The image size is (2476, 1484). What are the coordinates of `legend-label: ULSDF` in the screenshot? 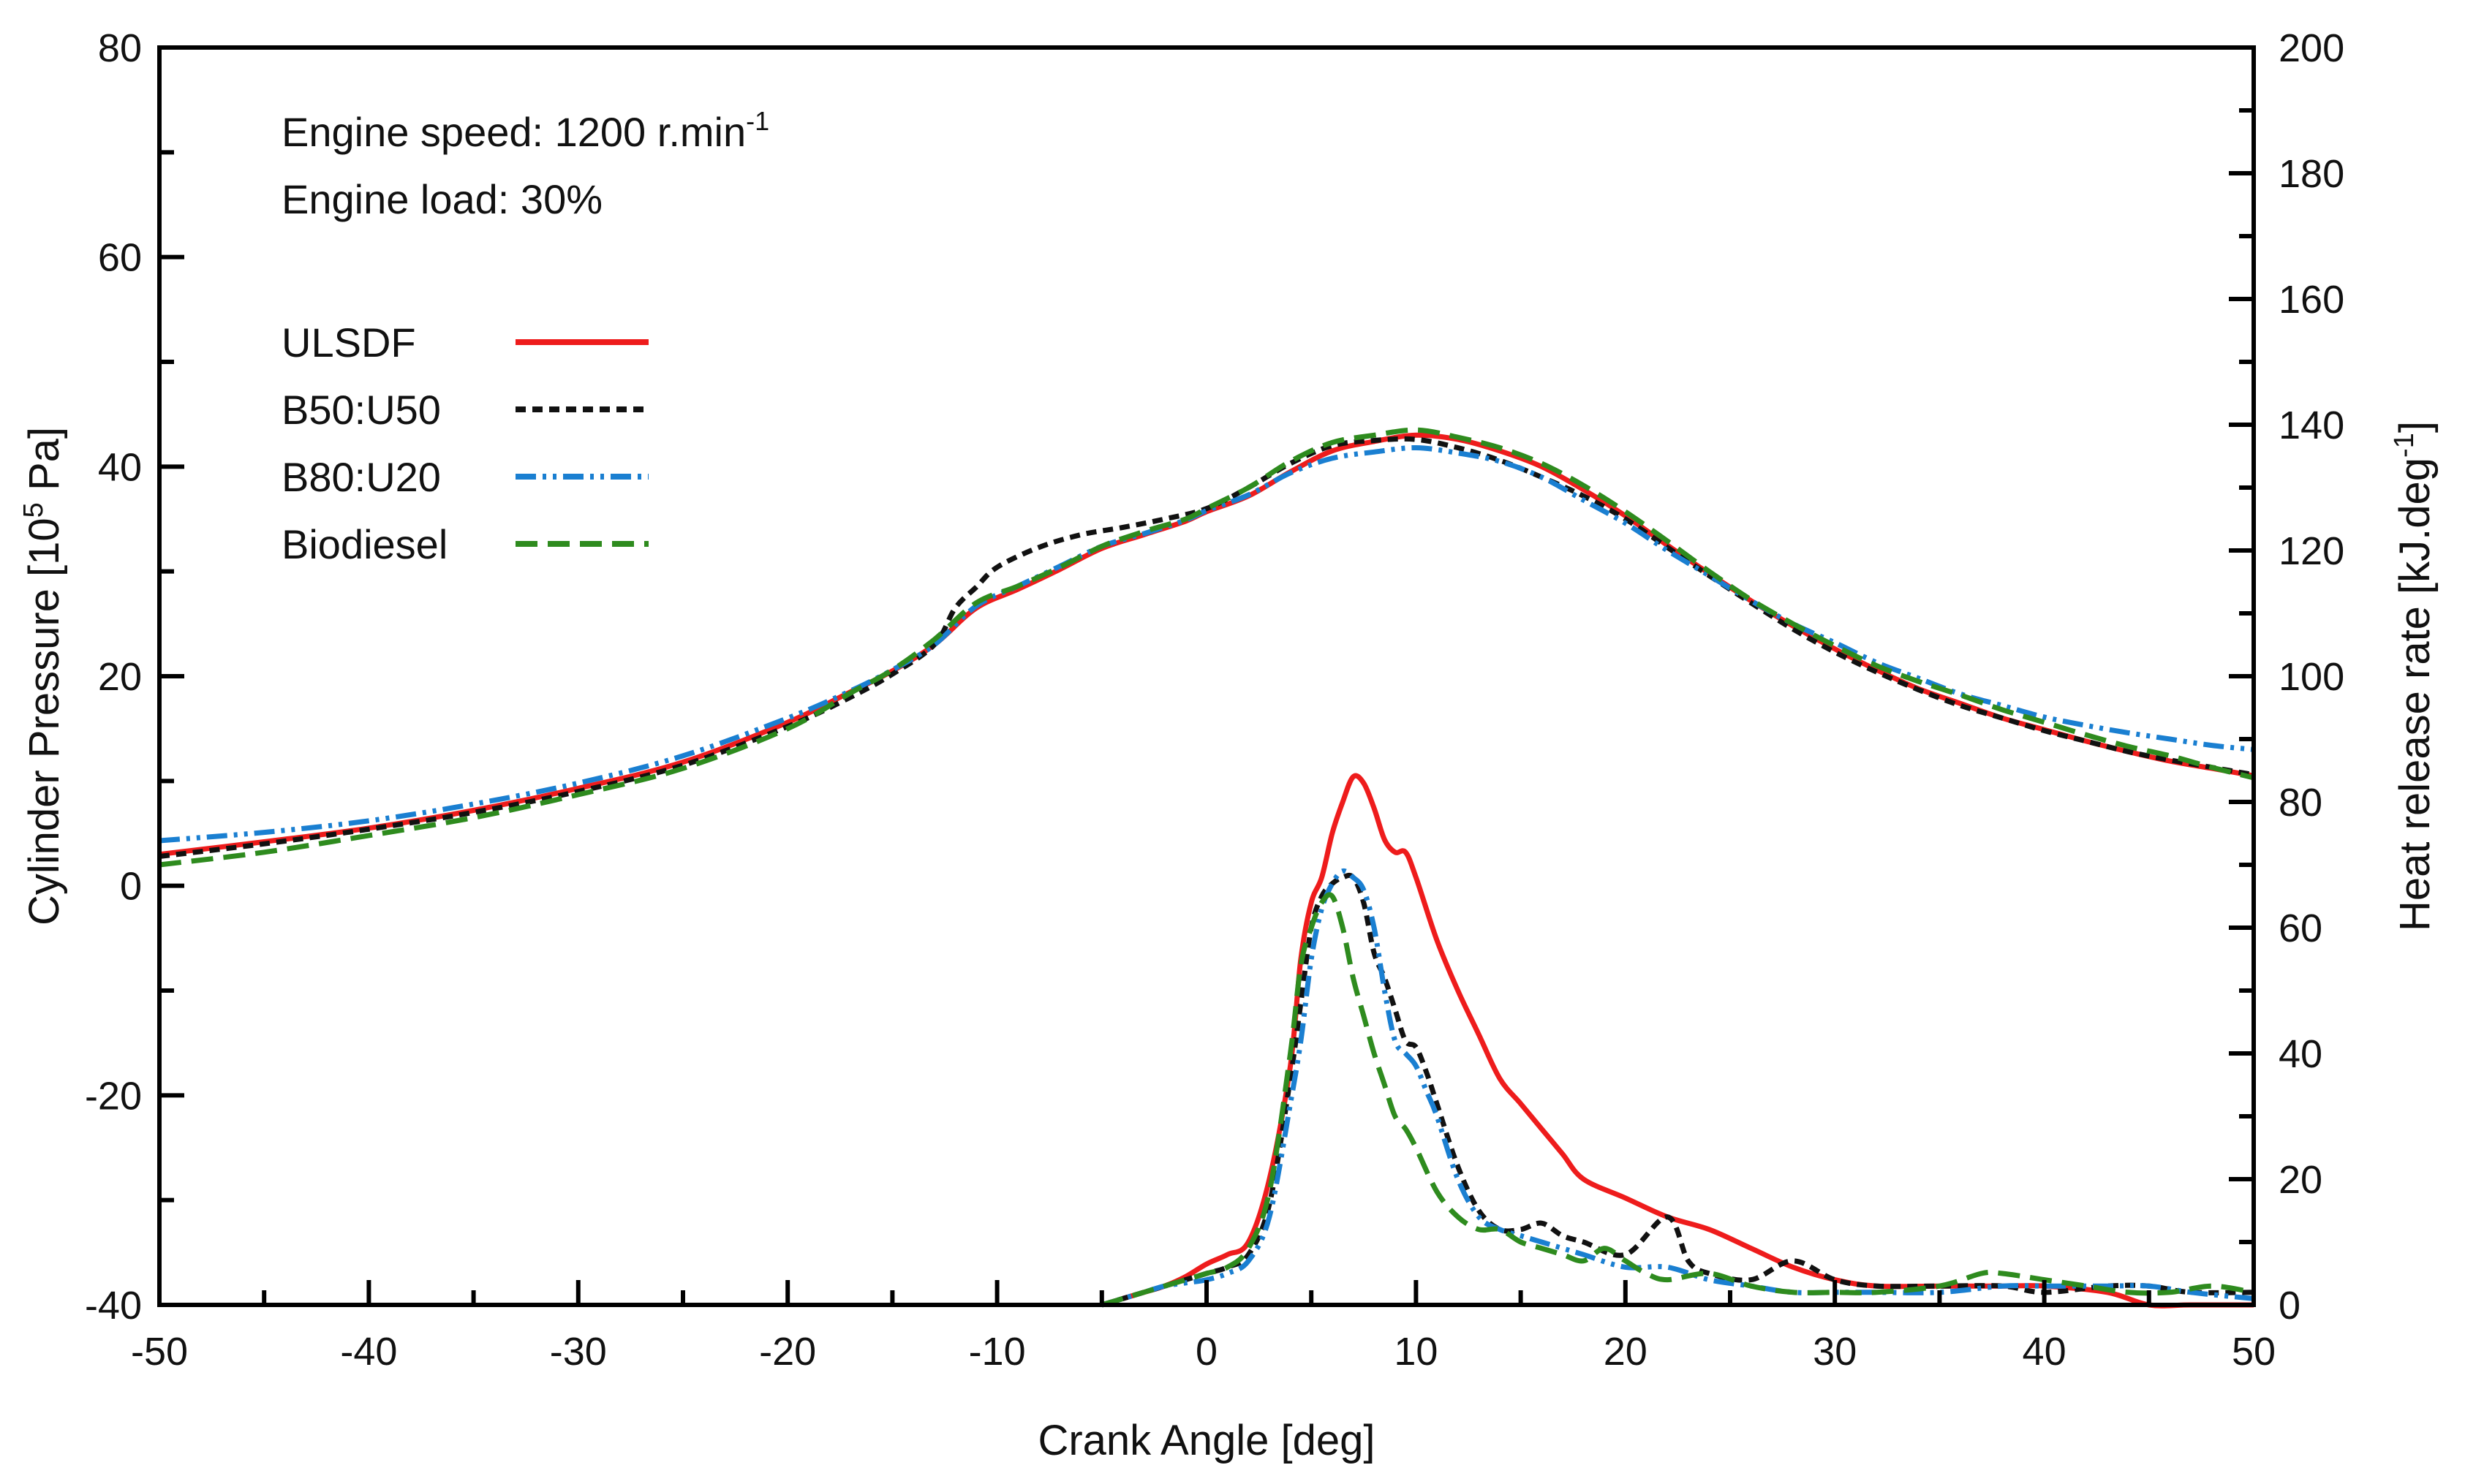 It's located at (349, 343).